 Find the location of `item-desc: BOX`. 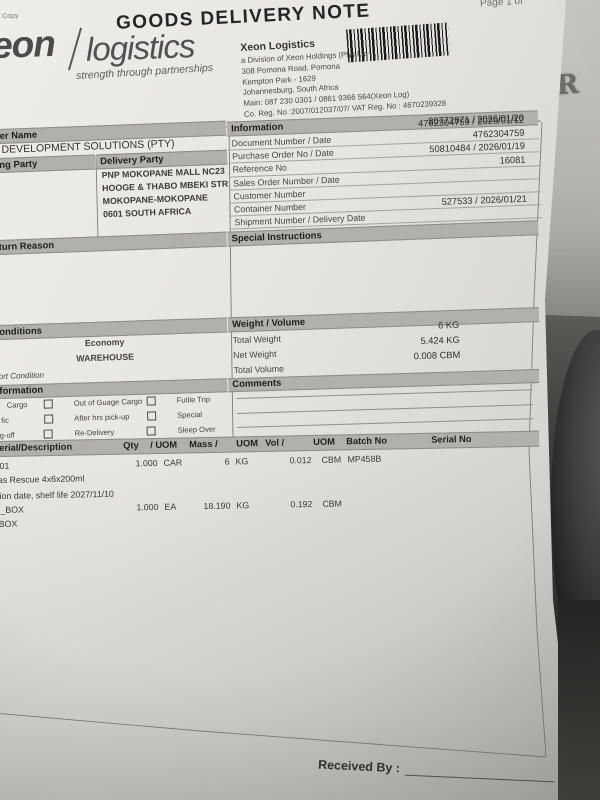

item-desc: BOX is located at coordinates (9, 524).